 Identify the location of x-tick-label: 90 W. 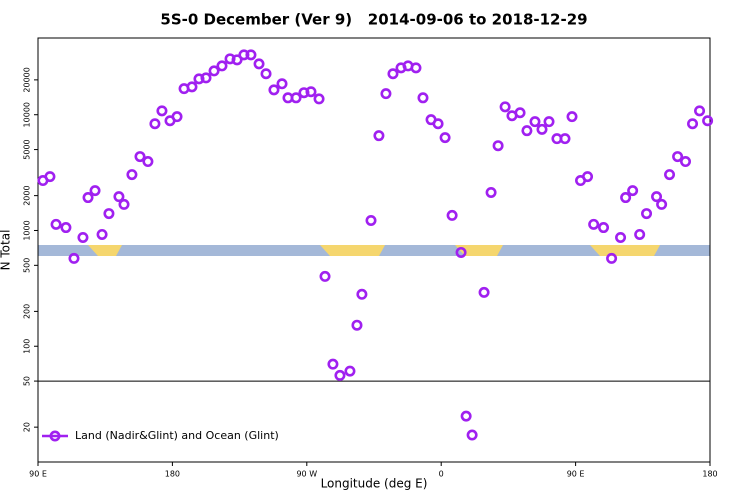
(306, 474).